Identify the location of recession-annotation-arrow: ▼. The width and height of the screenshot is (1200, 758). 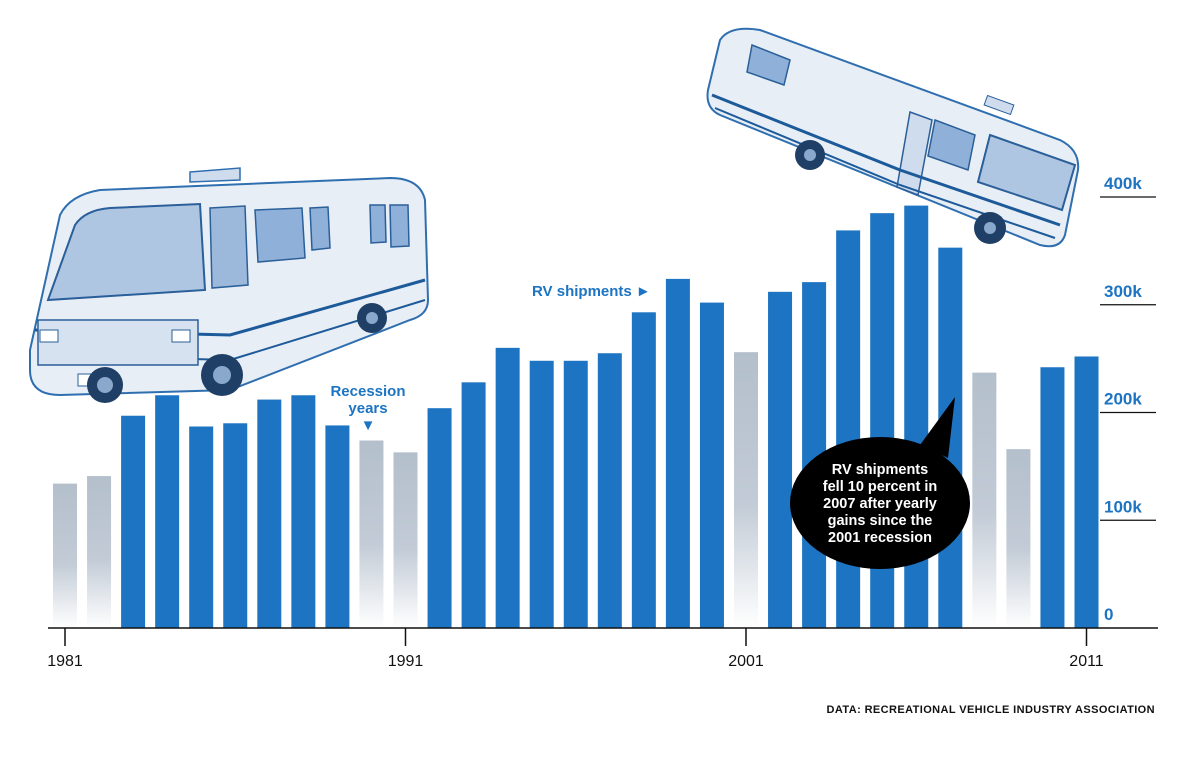
(368, 425).